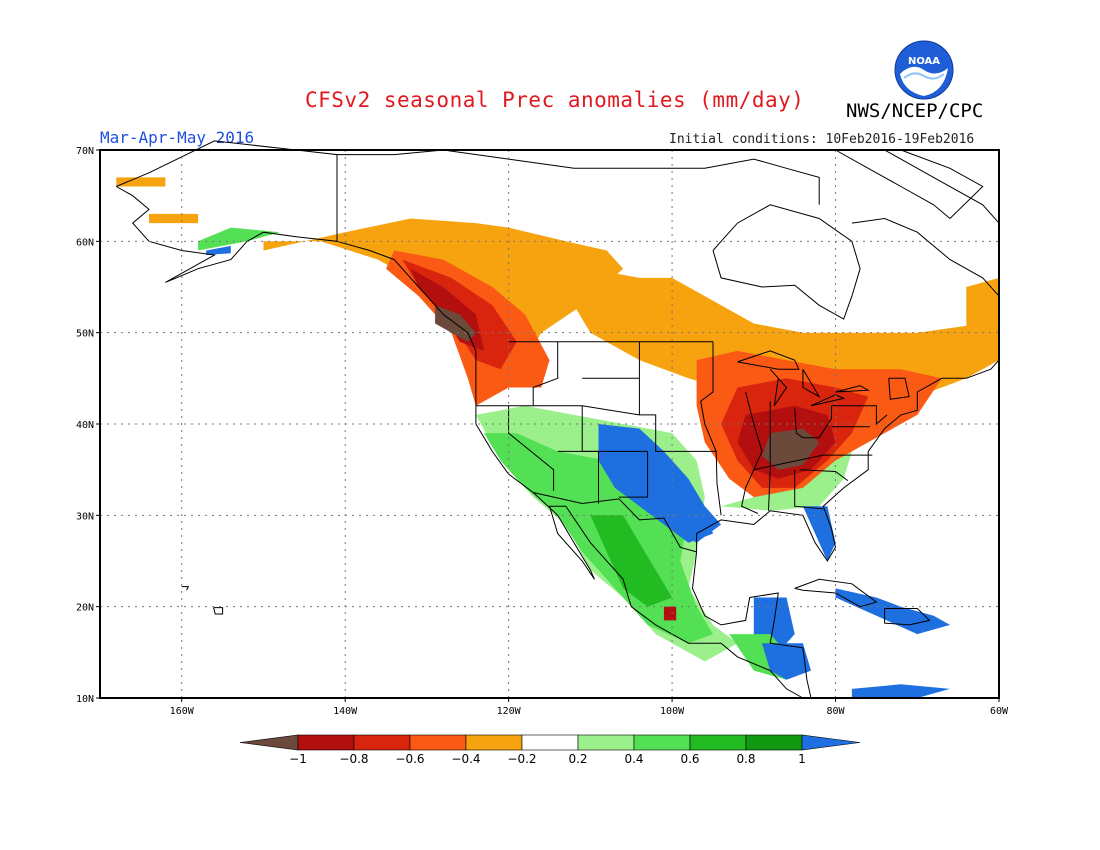  I want to click on latitude-label: 70N, so click(85, 151).